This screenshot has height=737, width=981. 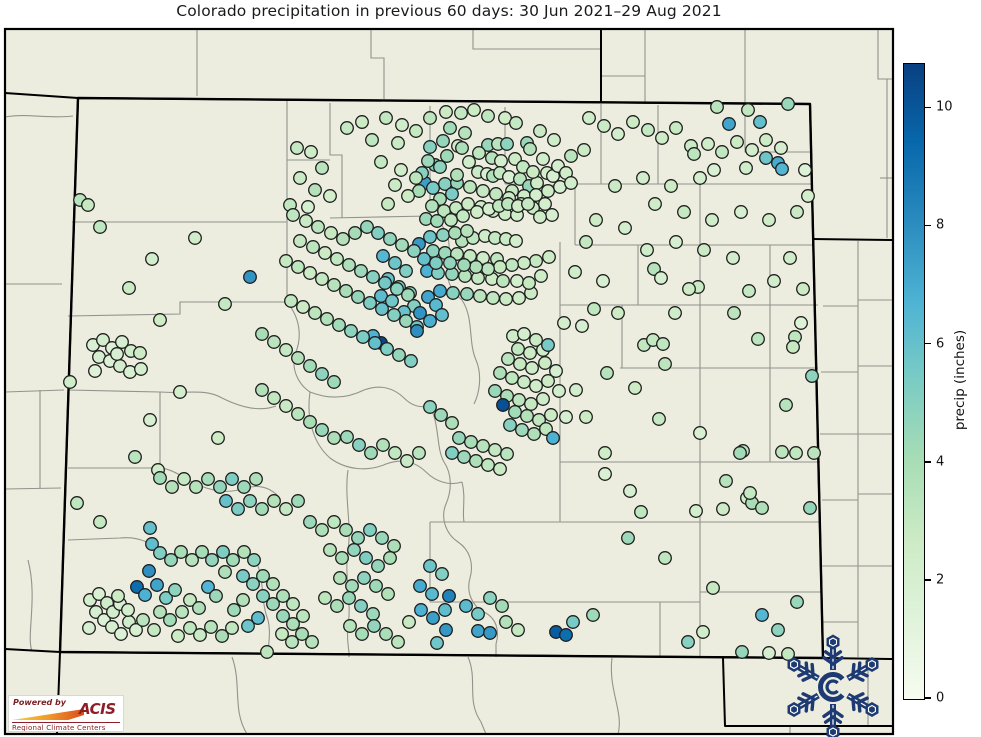 I want to click on acis-divider, so click(x=66, y=722).